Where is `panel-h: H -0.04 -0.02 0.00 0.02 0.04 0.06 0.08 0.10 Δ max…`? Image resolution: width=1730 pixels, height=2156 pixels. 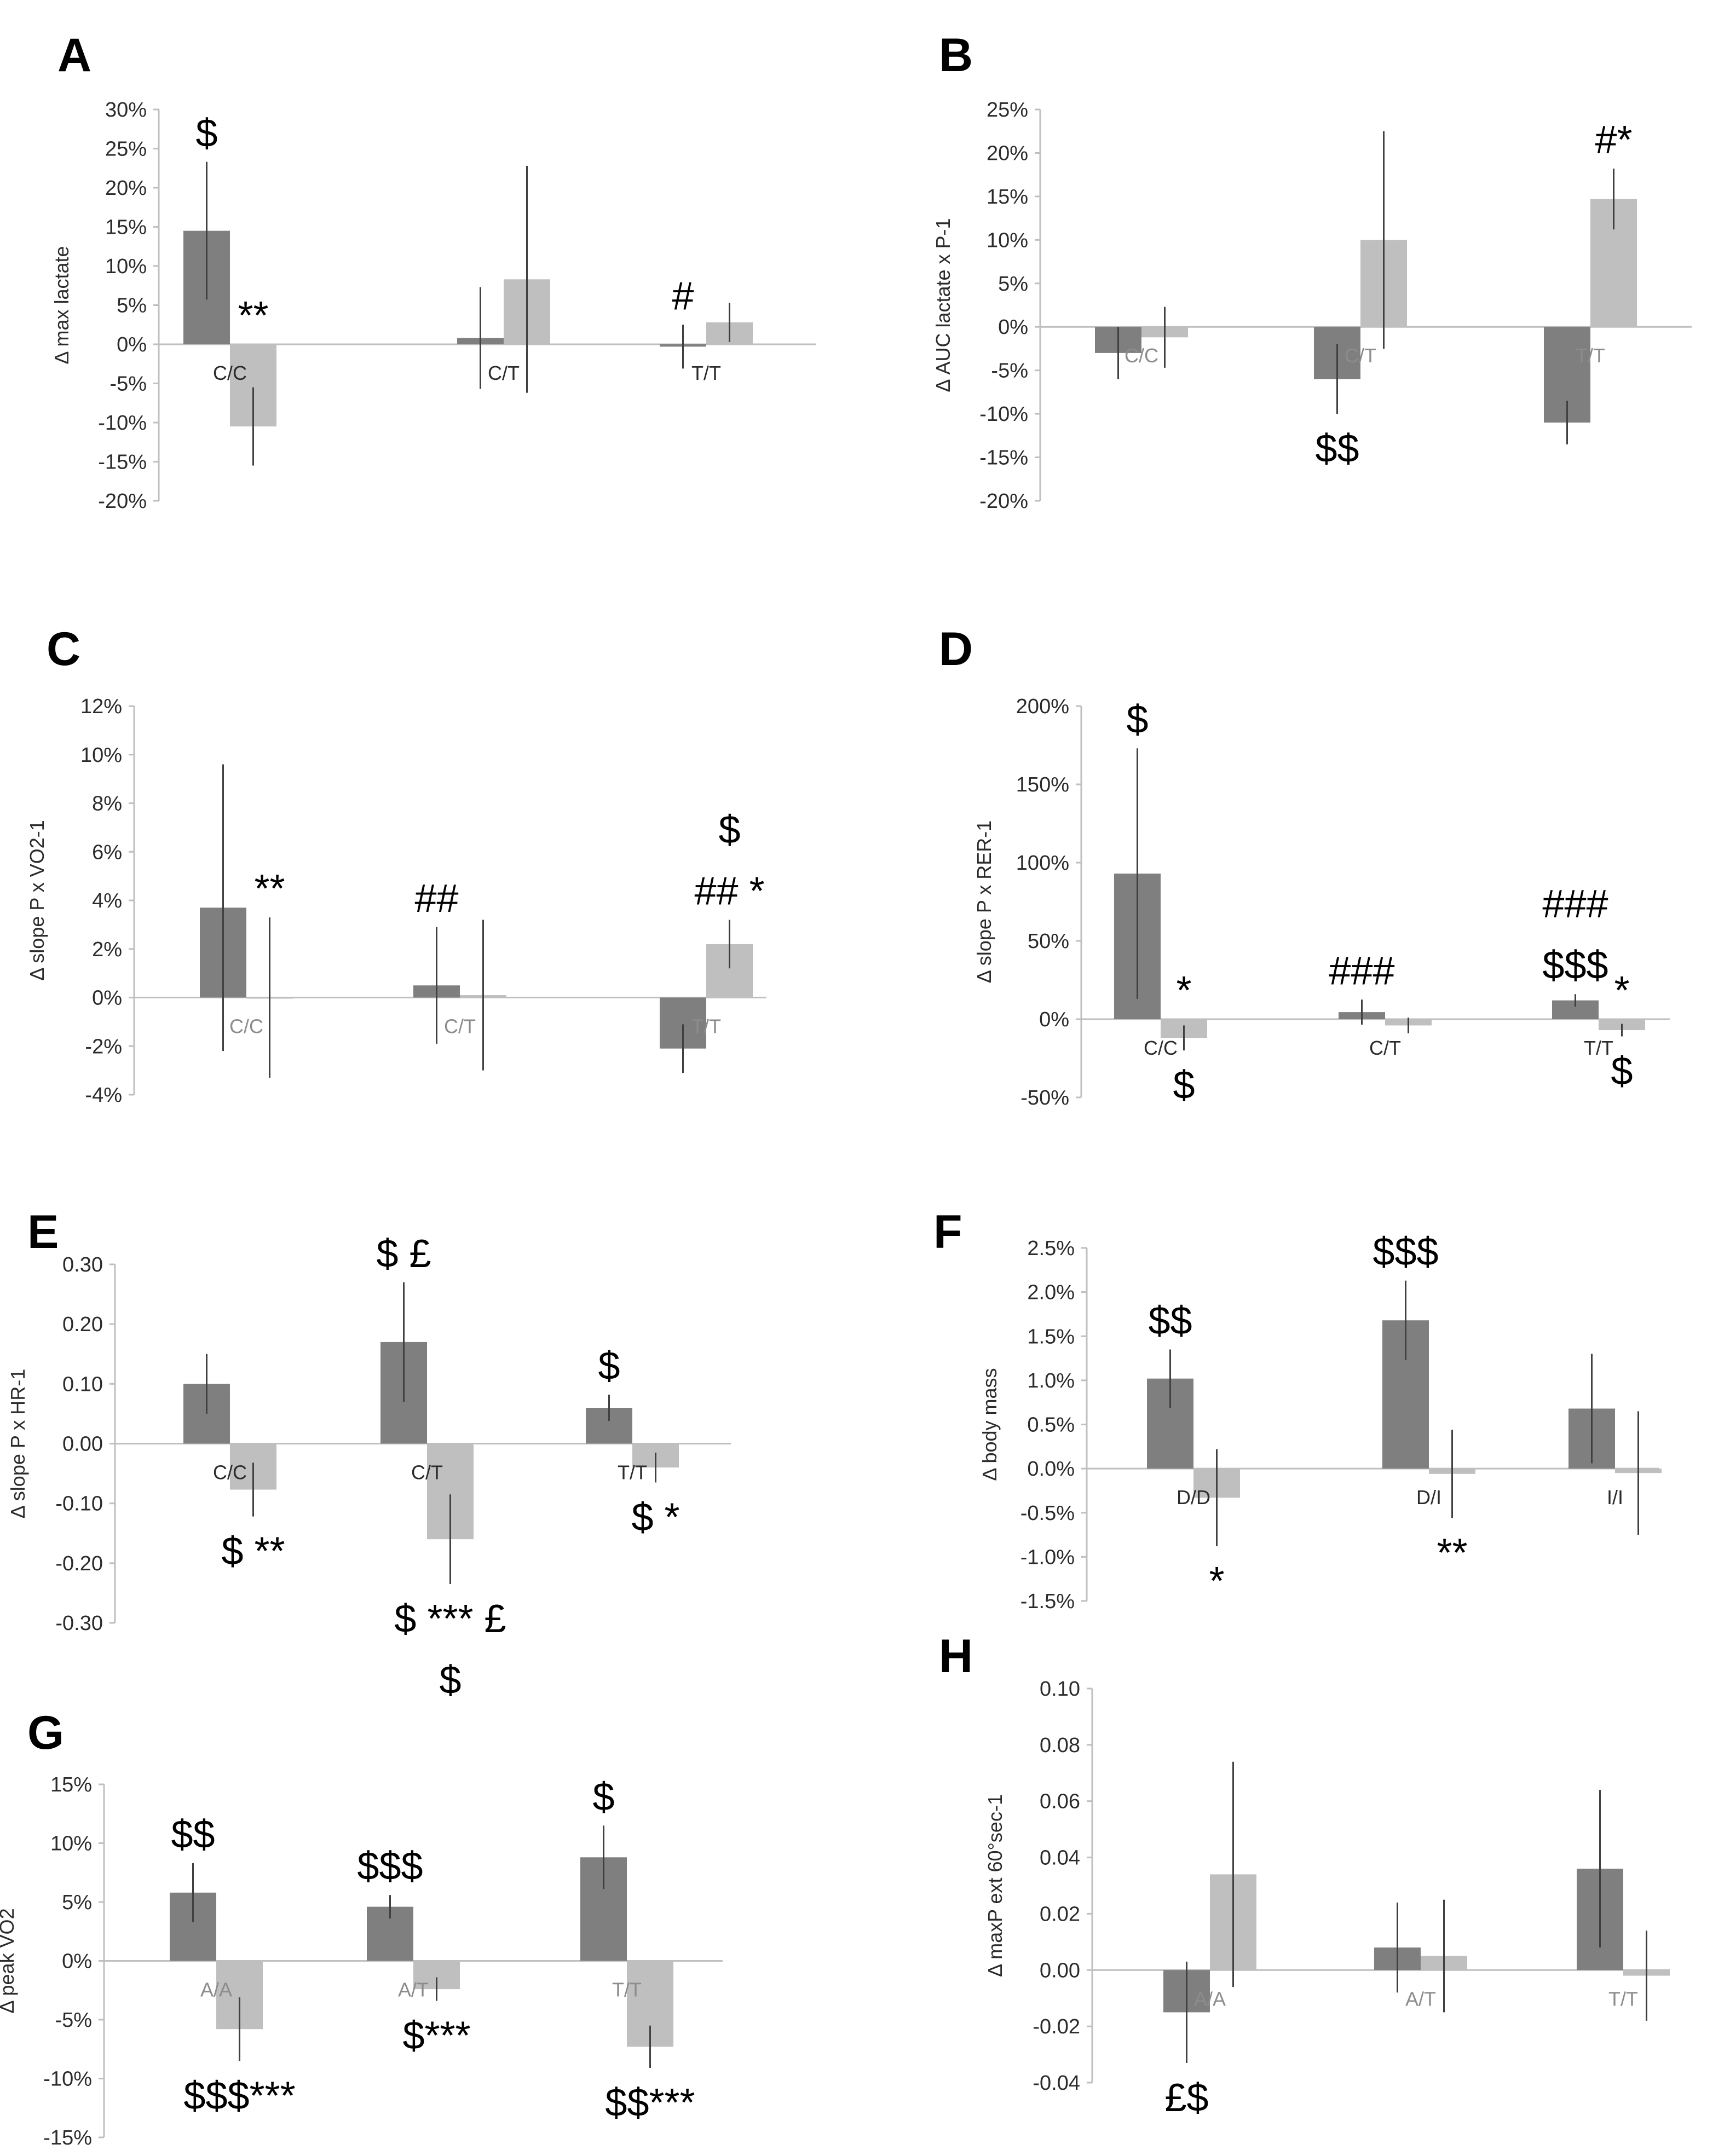 panel-h: H -0.04 -0.02 0.00 0.02 0.04 0.06 0.08 0.10 Δ max… is located at coordinates (1305, 1875).